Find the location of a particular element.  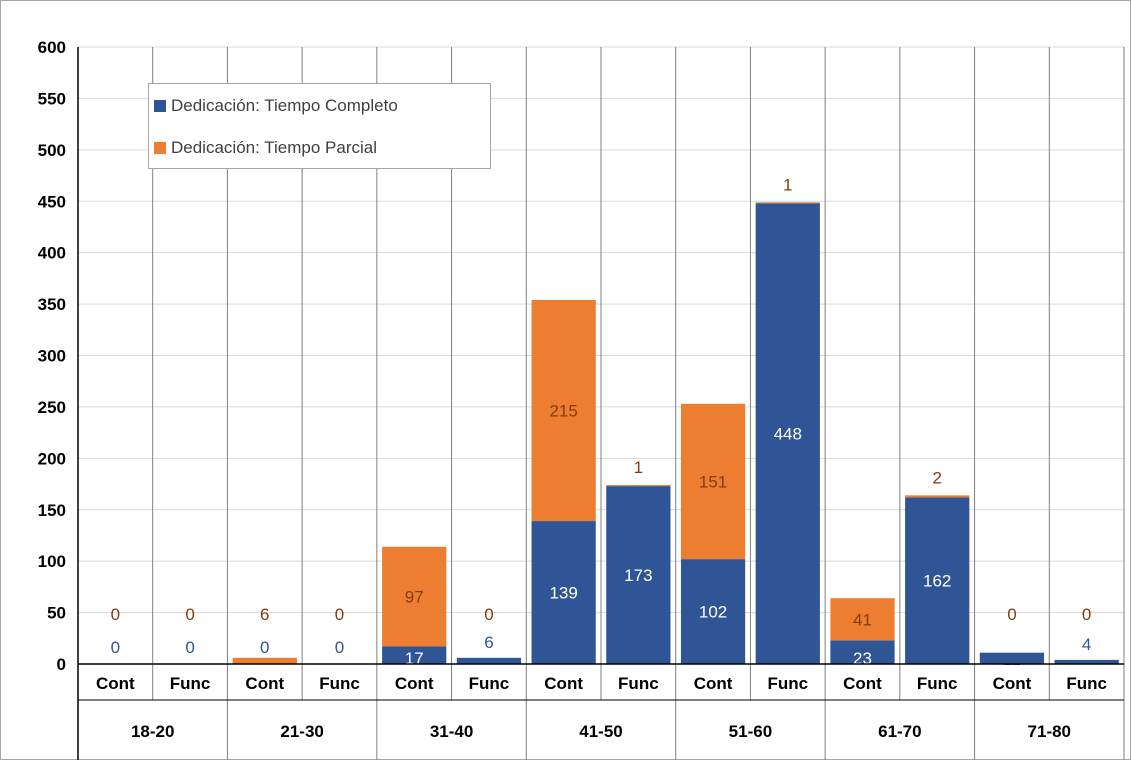

data-label-part-time: 41 is located at coordinates (862, 619).